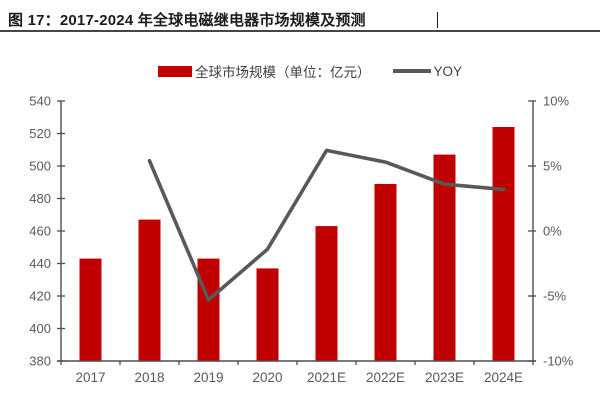 Image resolution: width=600 pixels, height=400 pixels. I want to click on legend-bar-swatch, so click(175, 71).